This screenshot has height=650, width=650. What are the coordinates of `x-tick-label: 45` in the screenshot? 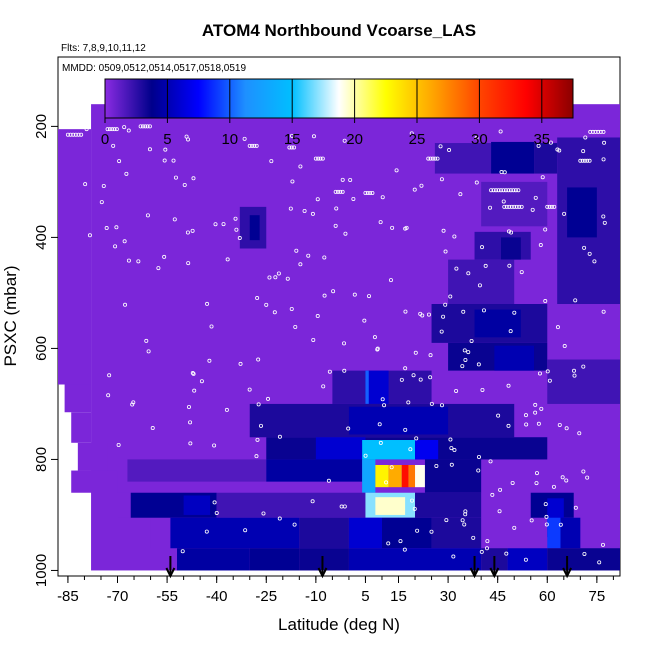 It's located at (497, 596).